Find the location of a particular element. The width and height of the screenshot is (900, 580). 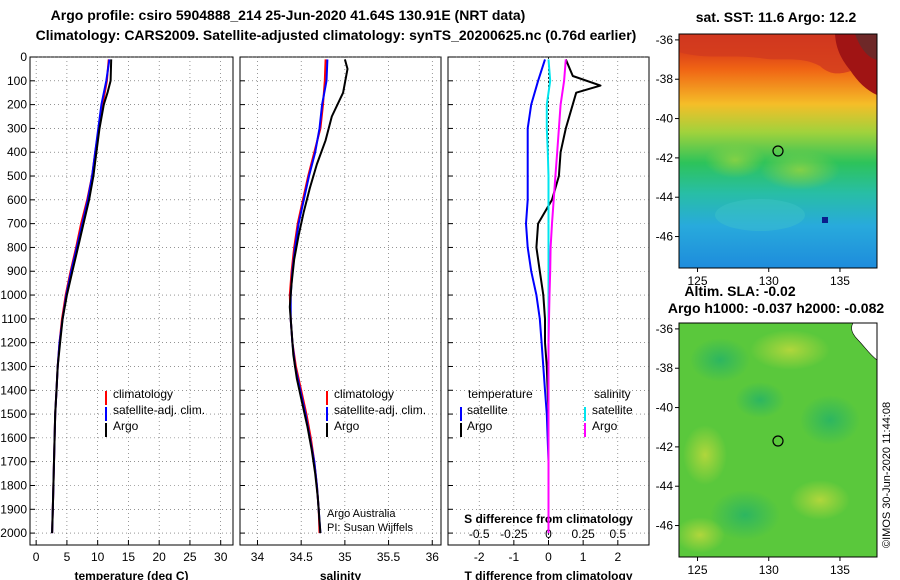

legend3-temperature: temperature is located at coordinates (500, 394).